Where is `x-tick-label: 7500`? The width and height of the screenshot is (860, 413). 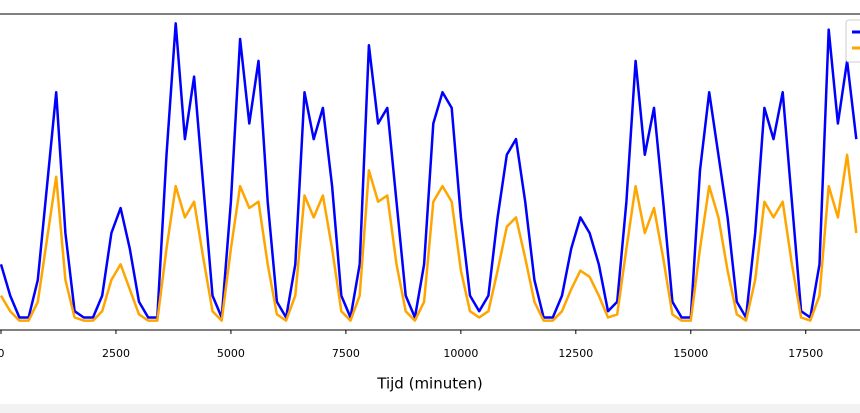
x-tick-label: 7500 is located at coordinates (346, 353).